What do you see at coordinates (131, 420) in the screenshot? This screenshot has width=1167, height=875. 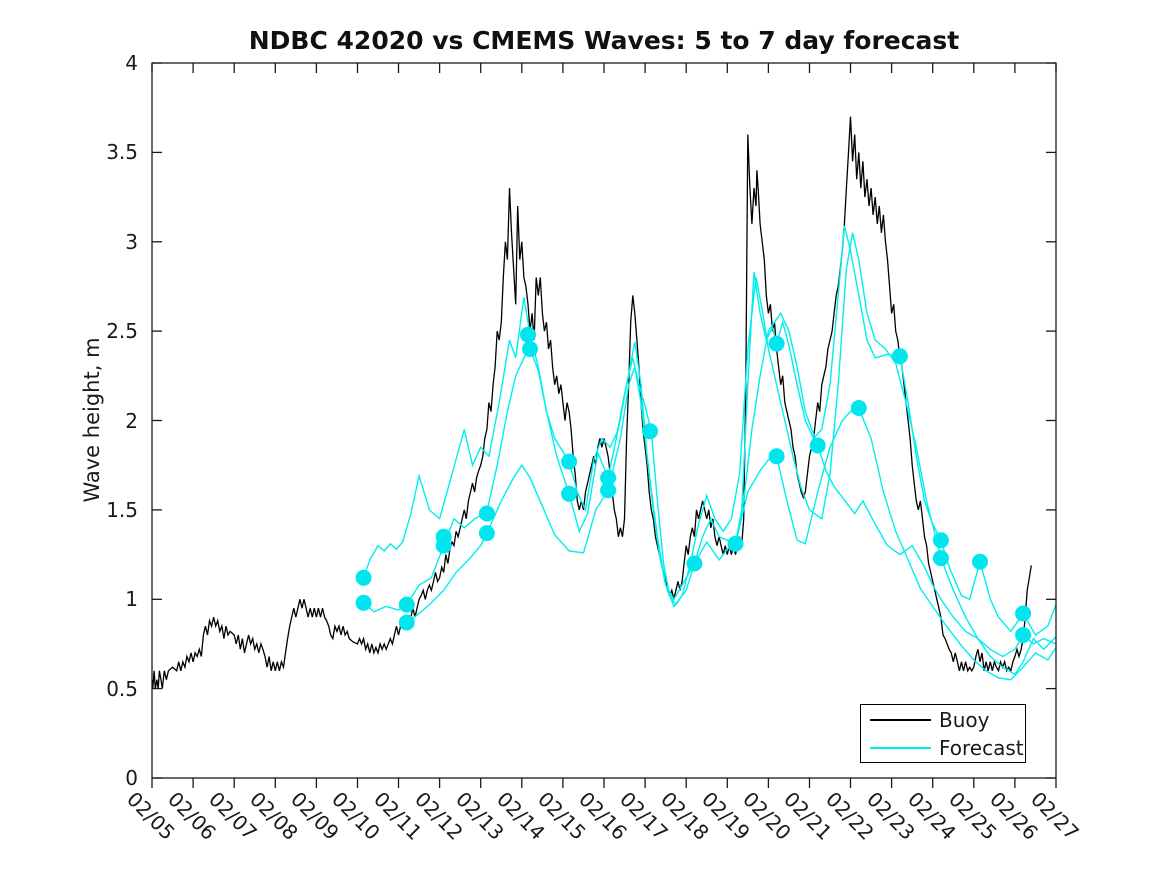 I see `y-tick-label: 2` at bounding box center [131, 420].